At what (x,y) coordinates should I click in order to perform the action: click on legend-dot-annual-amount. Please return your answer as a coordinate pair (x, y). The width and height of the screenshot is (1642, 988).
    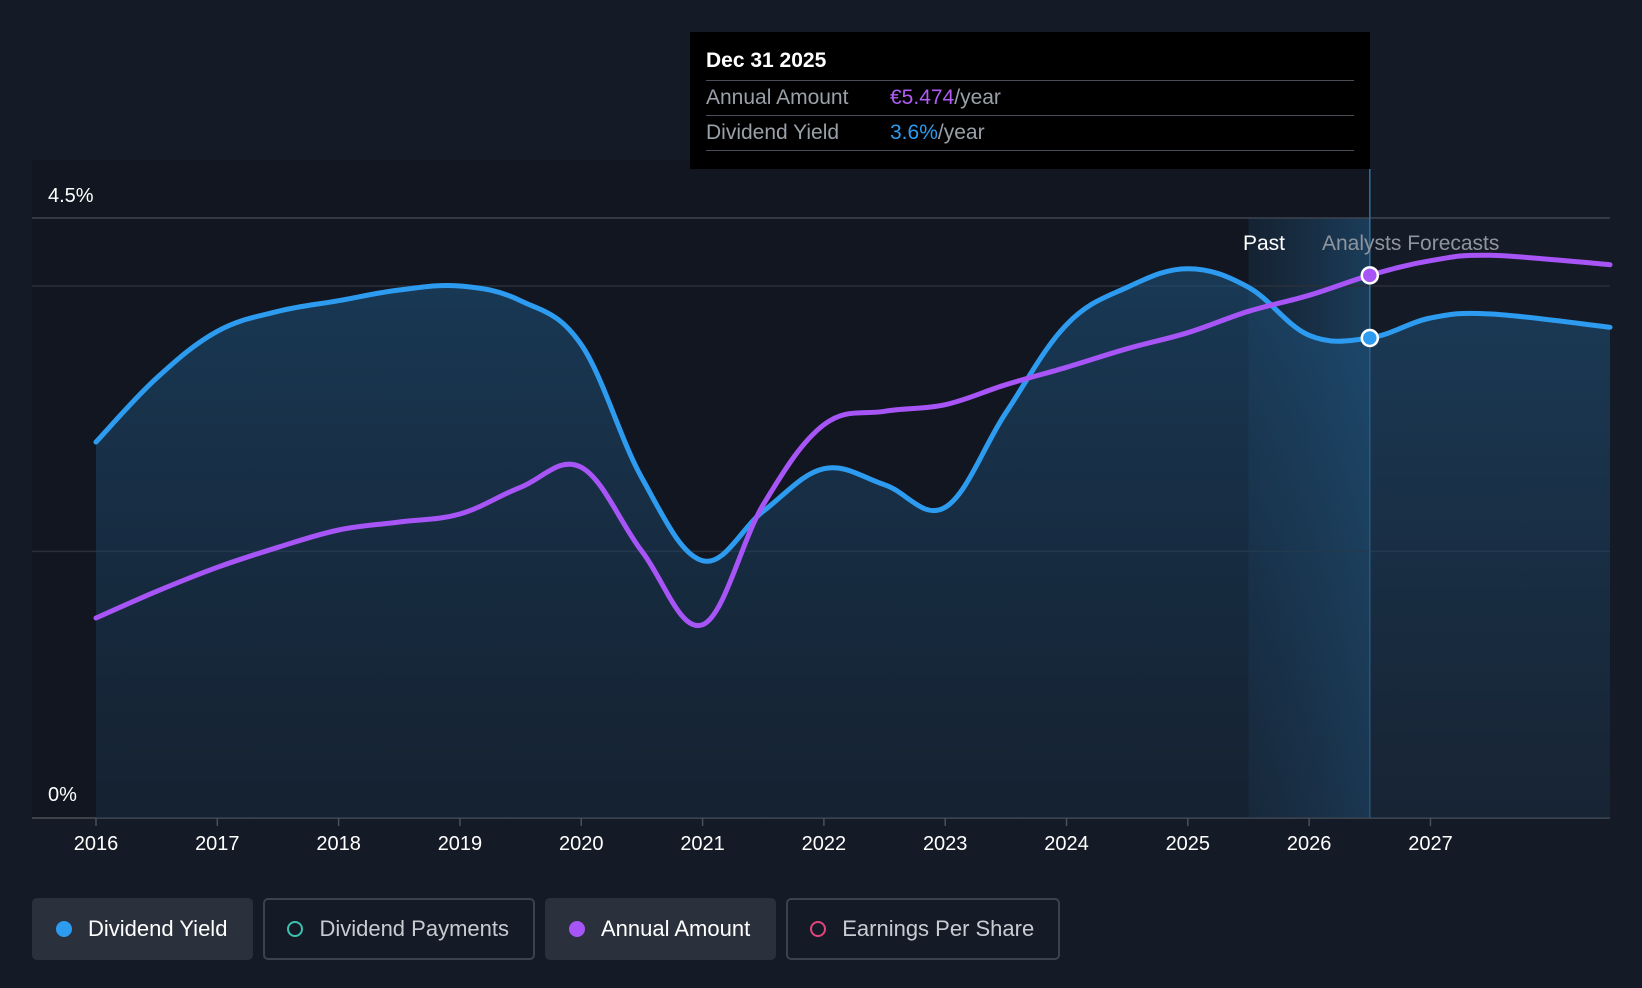
    Looking at the image, I should click on (576, 929).